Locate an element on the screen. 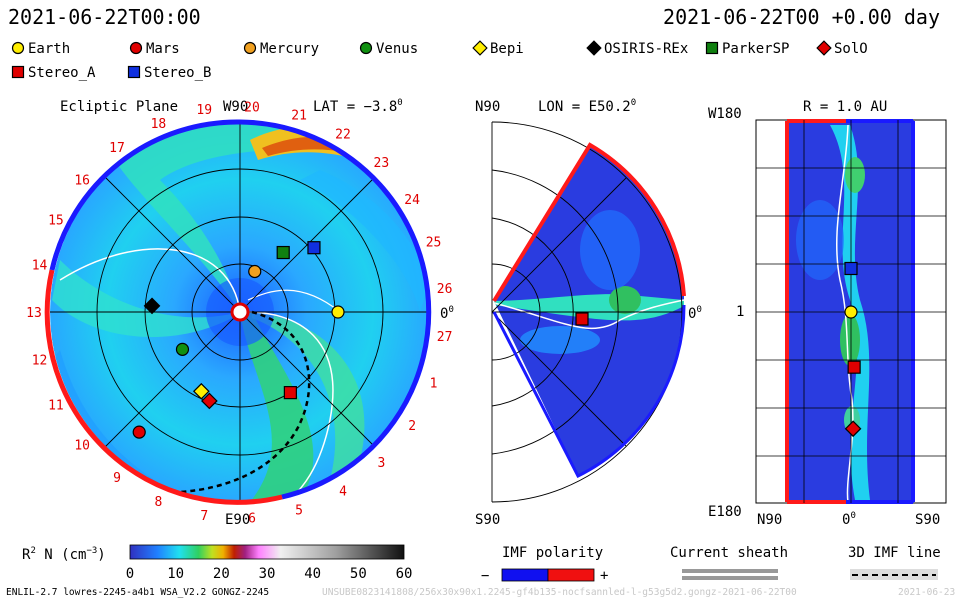 Image resolution: width=960 pixels, height=600 pixels. imf-polarity-title: IMF polarity is located at coordinates (552, 553).